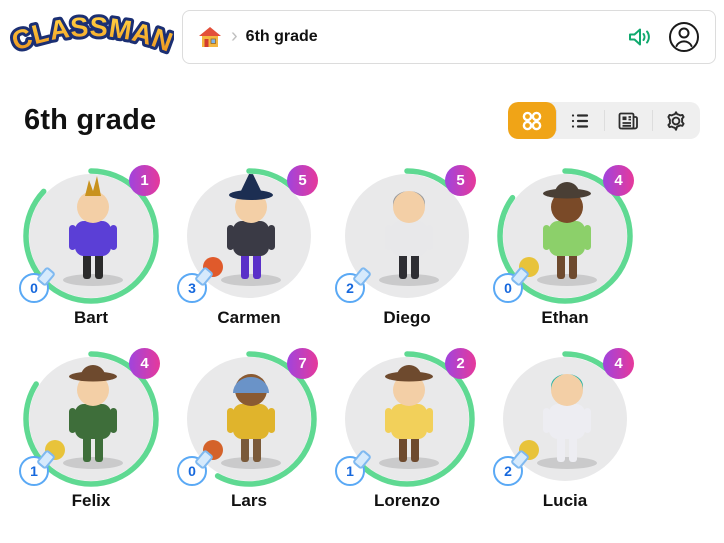 The width and height of the screenshot is (724, 543). What do you see at coordinates (302, 363) in the screenshot?
I see `score-badge: 7` at bounding box center [302, 363].